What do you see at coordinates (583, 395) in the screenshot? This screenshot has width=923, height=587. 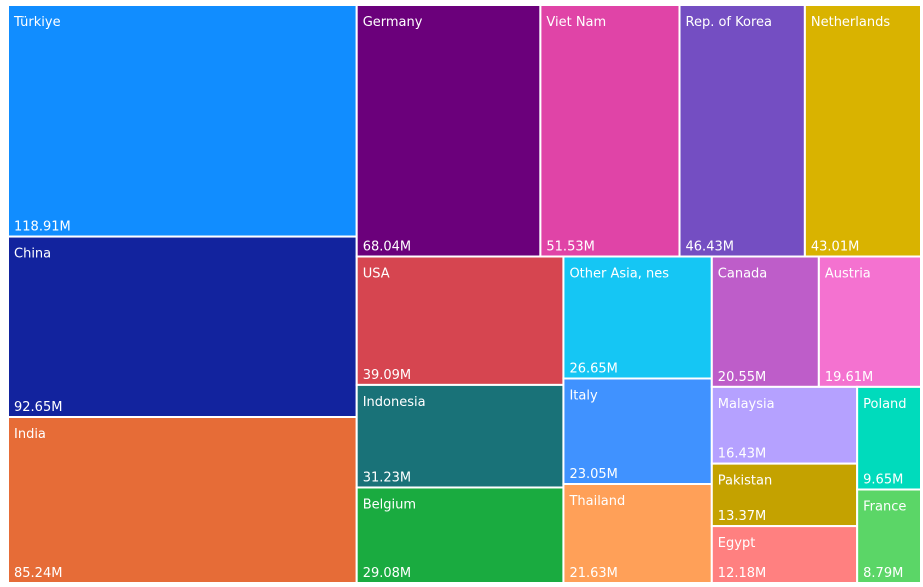 I see `tile-label: Italy` at bounding box center [583, 395].